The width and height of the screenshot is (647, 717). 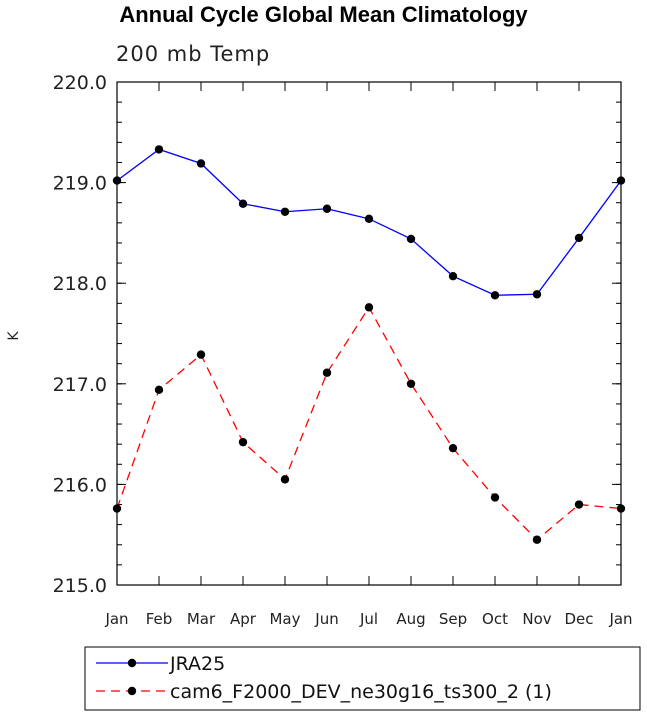 What do you see at coordinates (193, 54) in the screenshot?
I see `chart-subtitle: 200 mb Temp` at bounding box center [193, 54].